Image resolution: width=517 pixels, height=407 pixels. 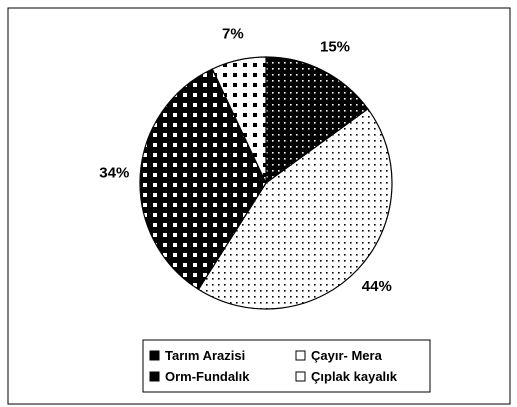 I want to click on legend-box, so click(x=286, y=366).